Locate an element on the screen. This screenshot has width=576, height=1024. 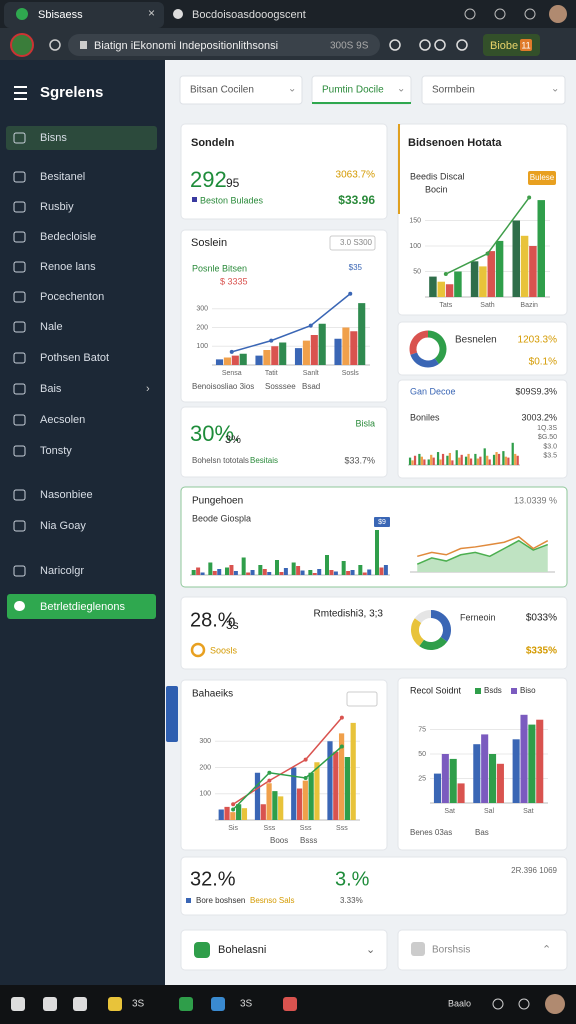
x-tick-label: Sosls is located at coordinates (351, 373).